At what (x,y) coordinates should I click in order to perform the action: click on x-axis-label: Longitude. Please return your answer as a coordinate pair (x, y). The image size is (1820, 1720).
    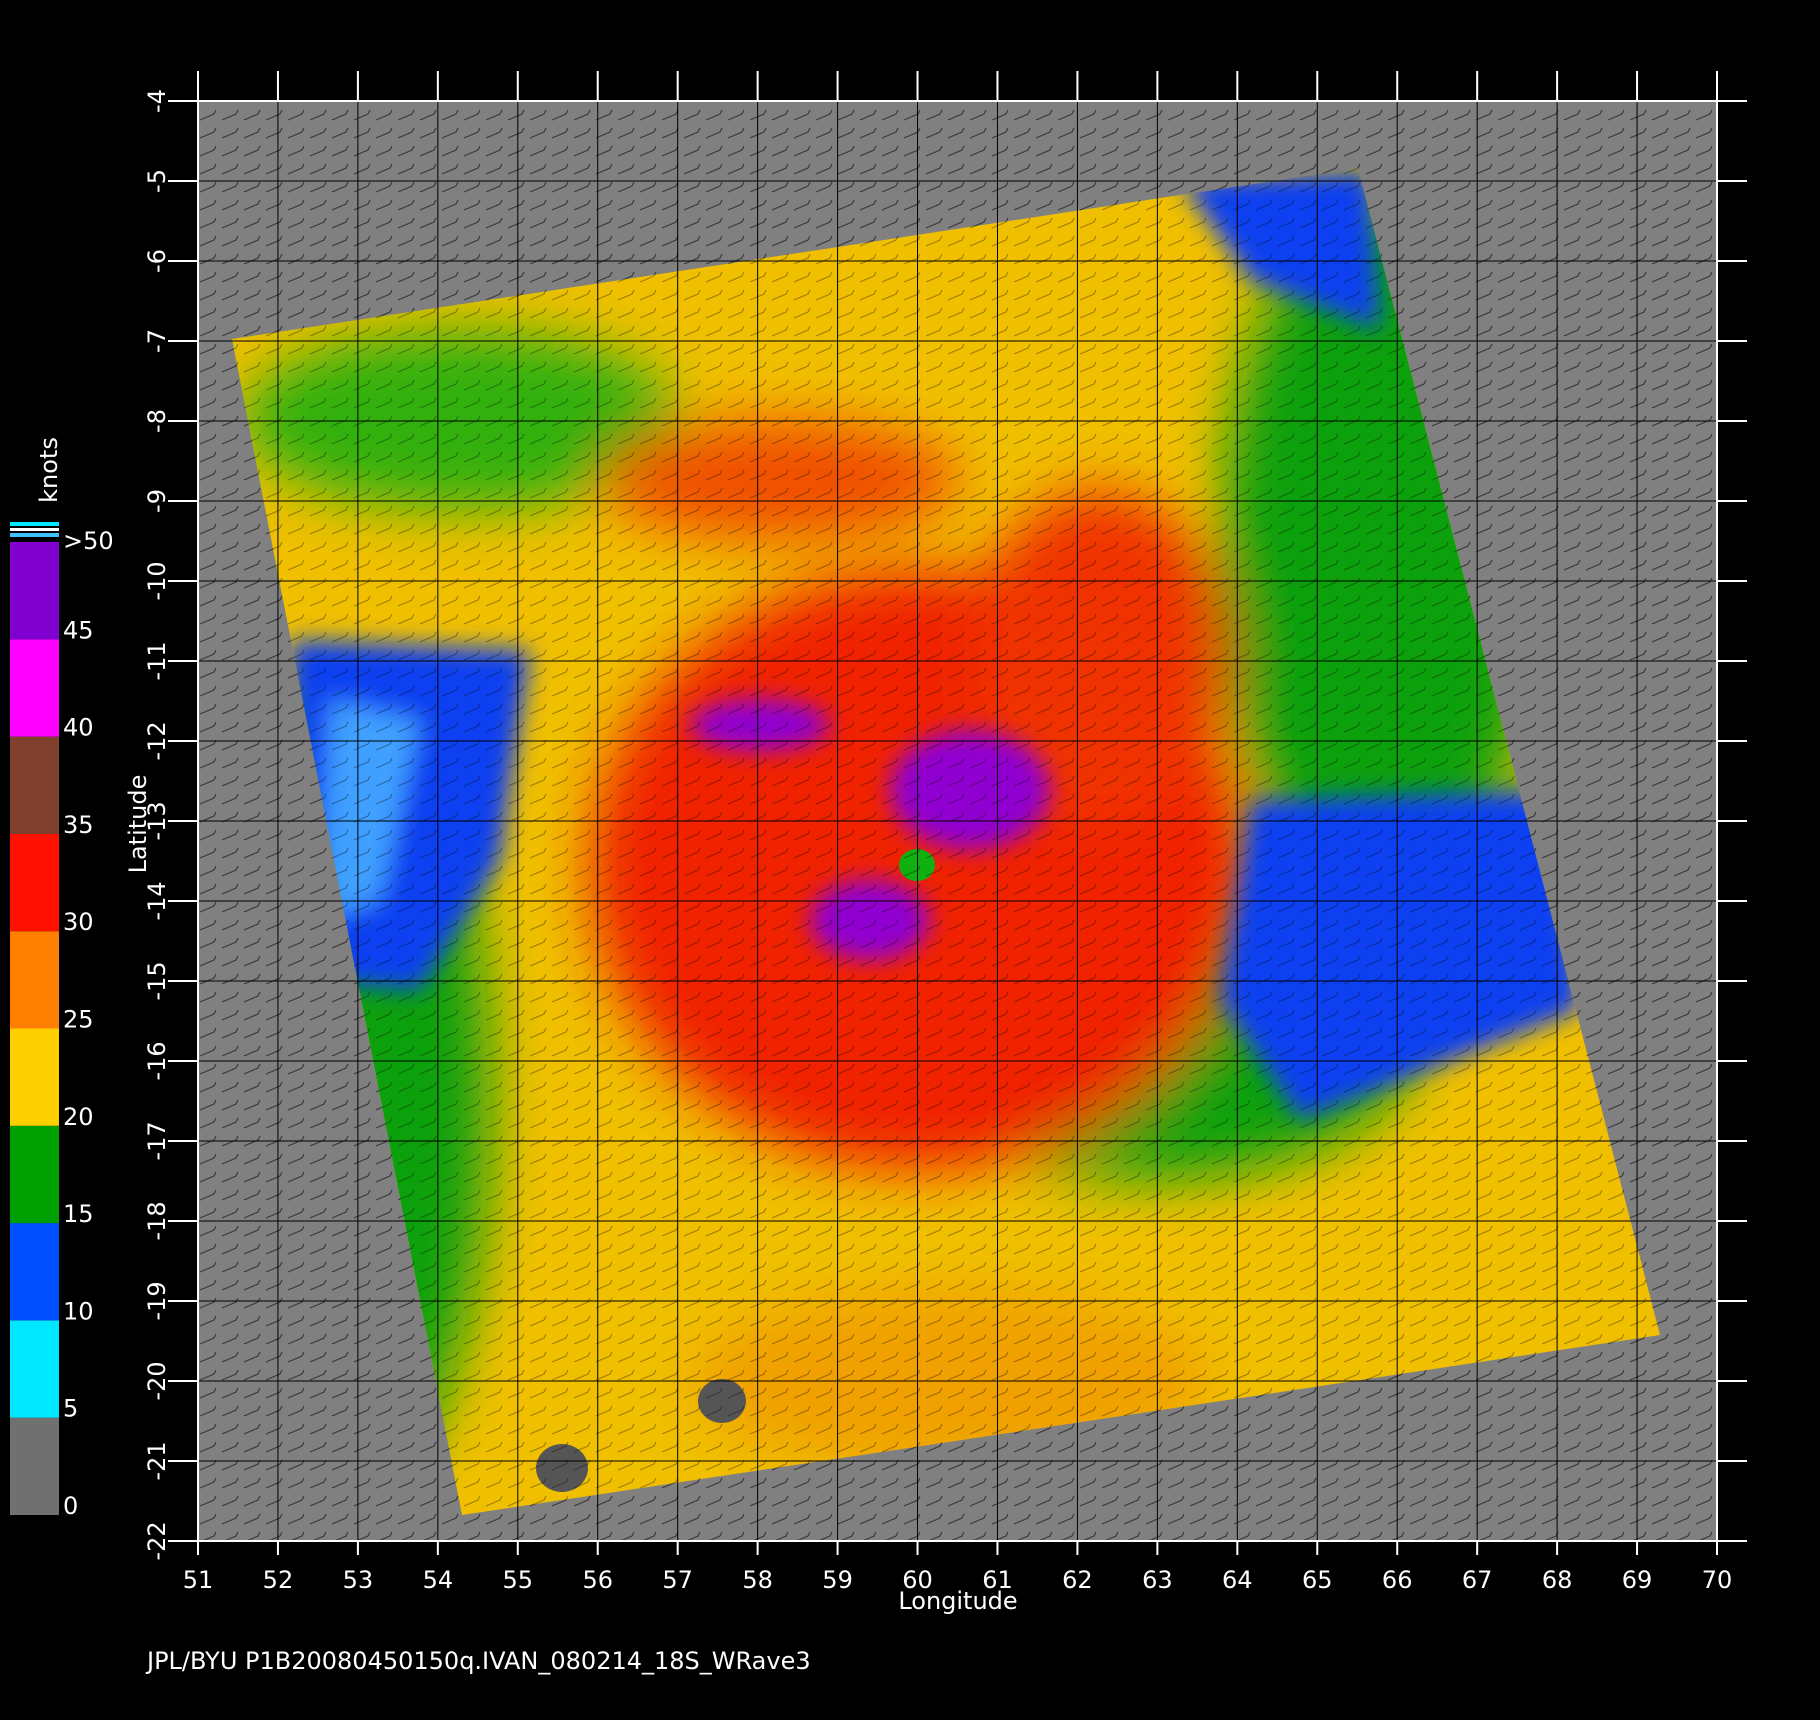
    Looking at the image, I should click on (957, 1601).